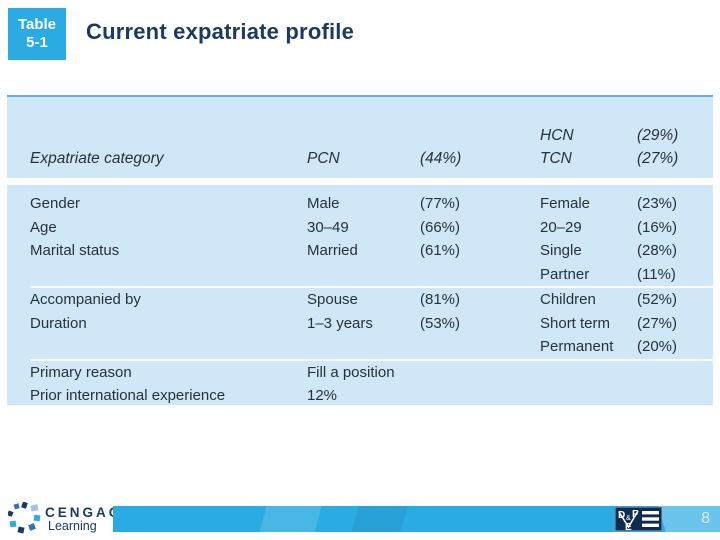  I want to click on cell: 30–49, so click(328, 227).